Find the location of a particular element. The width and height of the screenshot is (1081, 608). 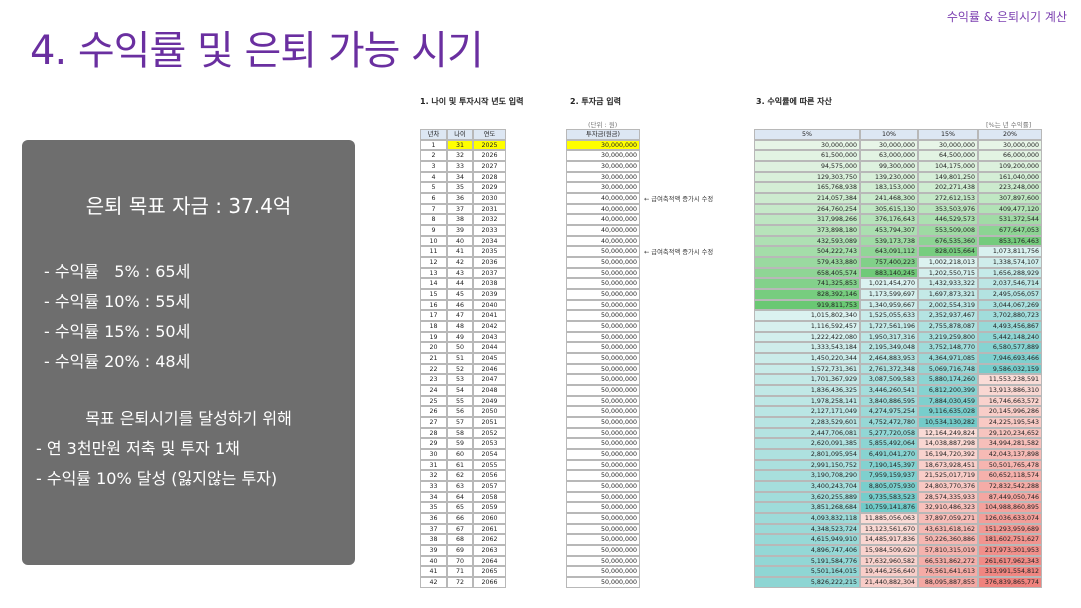

cell: 26 is located at coordinates (433, 412).